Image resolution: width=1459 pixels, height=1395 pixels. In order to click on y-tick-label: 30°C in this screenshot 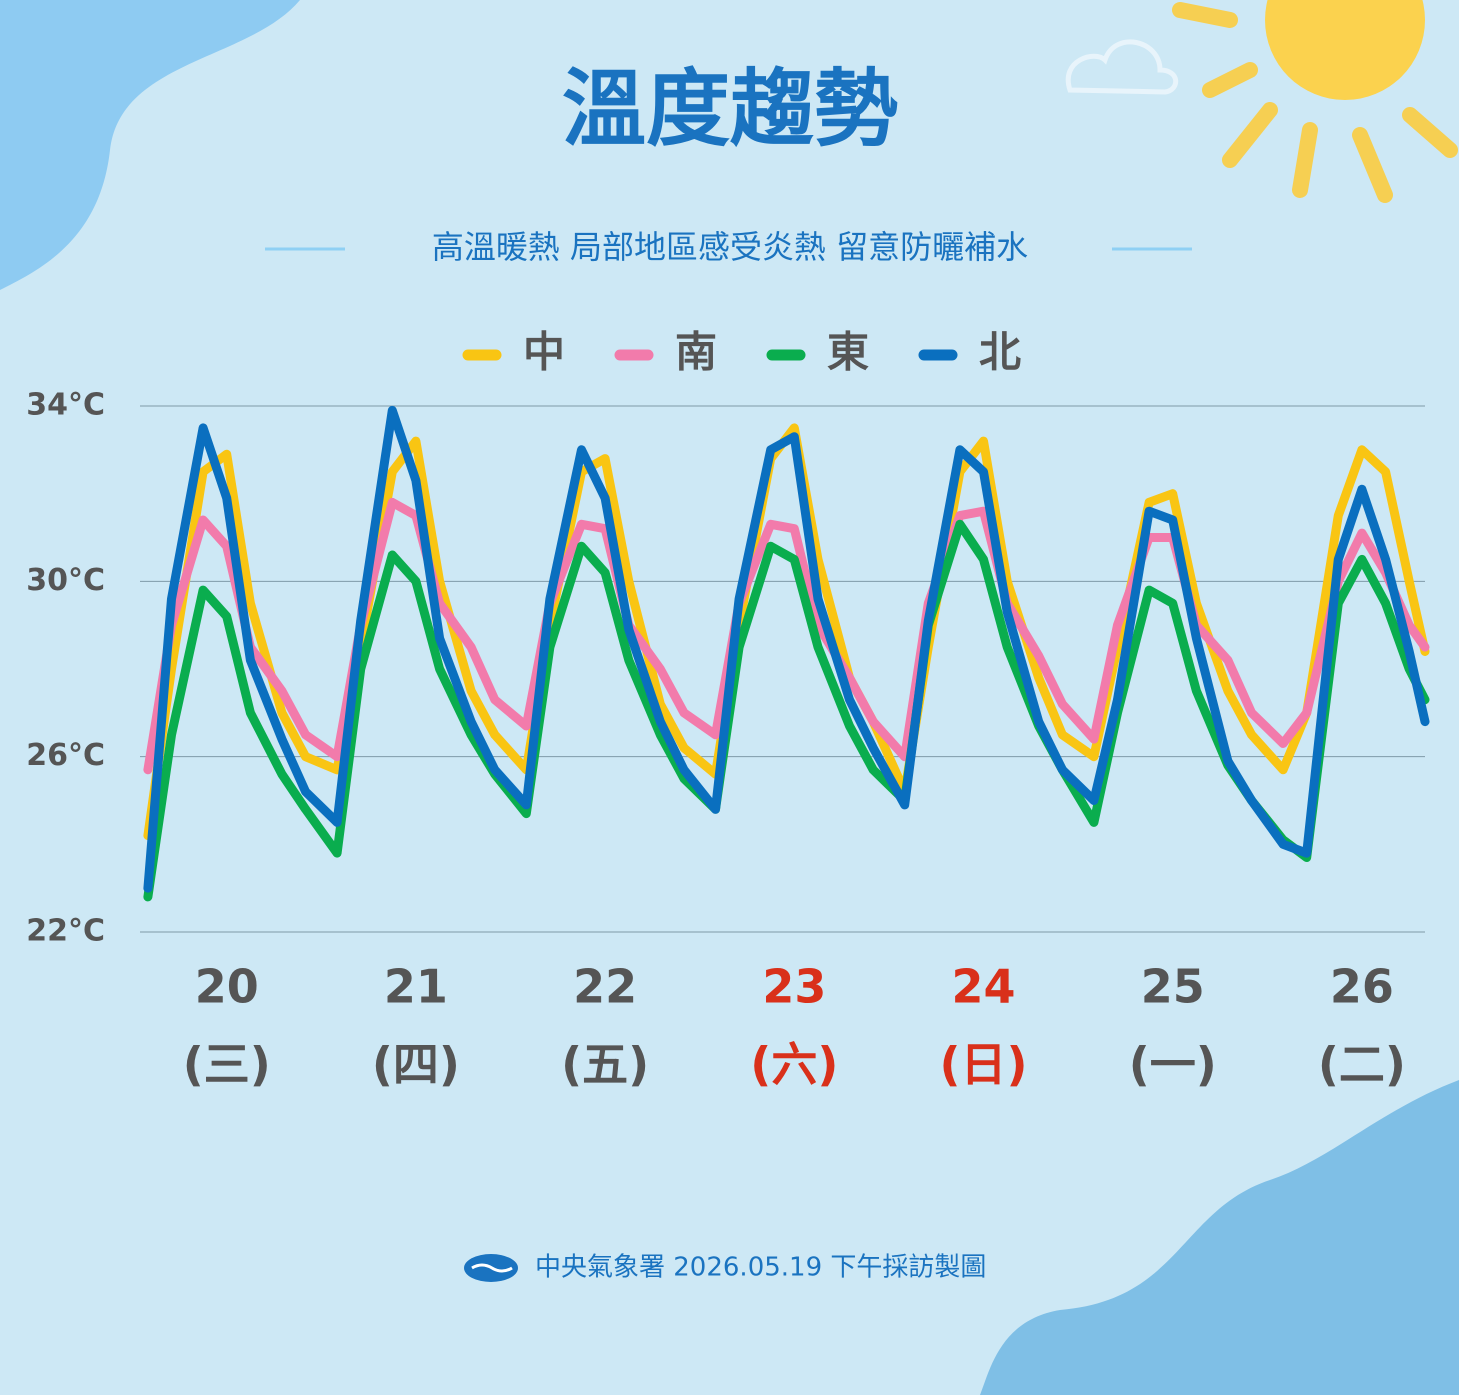, I will do `click(65, 580)`.